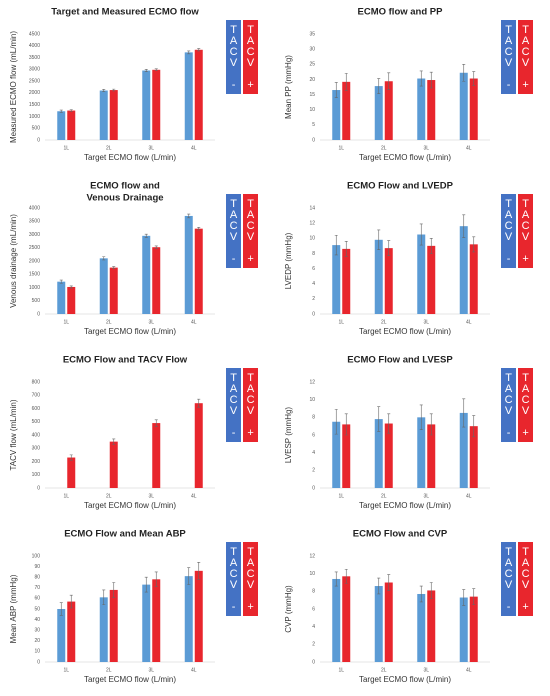 The width and height of the screenshot is (550, 696). Describe the element at coordinates (36, 449) in the screenshot. I see `y-tick-label: 300` at that location.